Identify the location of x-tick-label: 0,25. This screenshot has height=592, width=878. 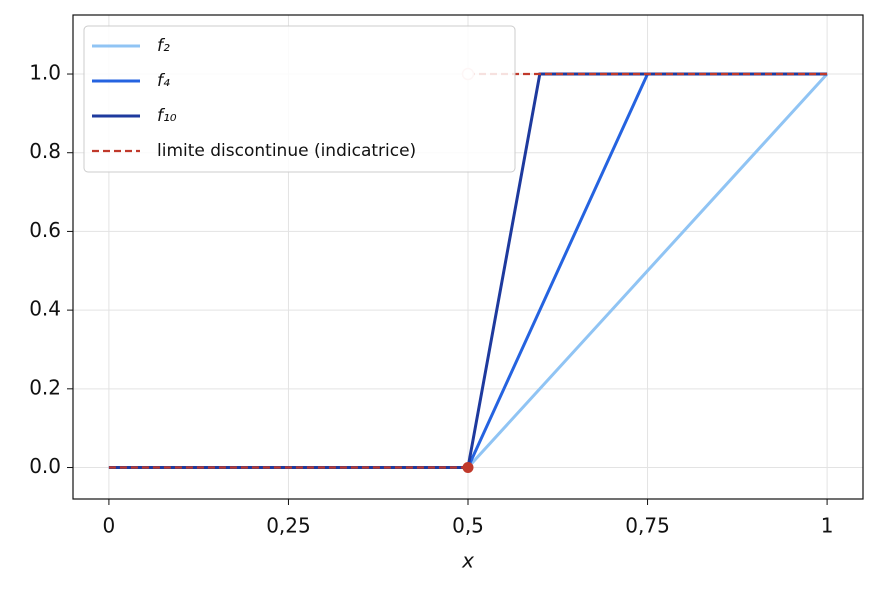
(288, 526).